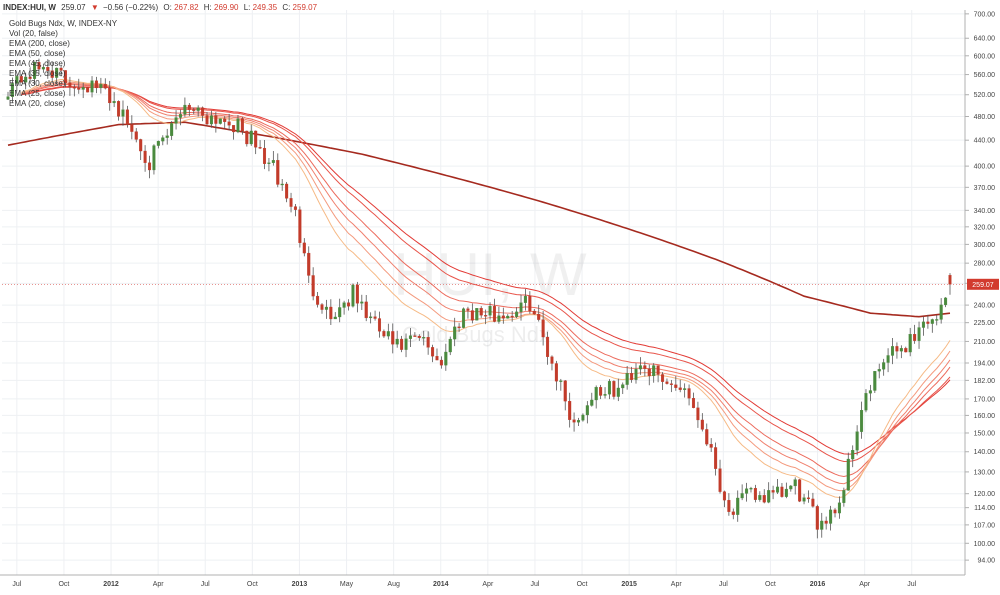  Describe the element at coordinates (37, 53) in the screenshot. I see `legend-item: EMA (50, close)` at that location.